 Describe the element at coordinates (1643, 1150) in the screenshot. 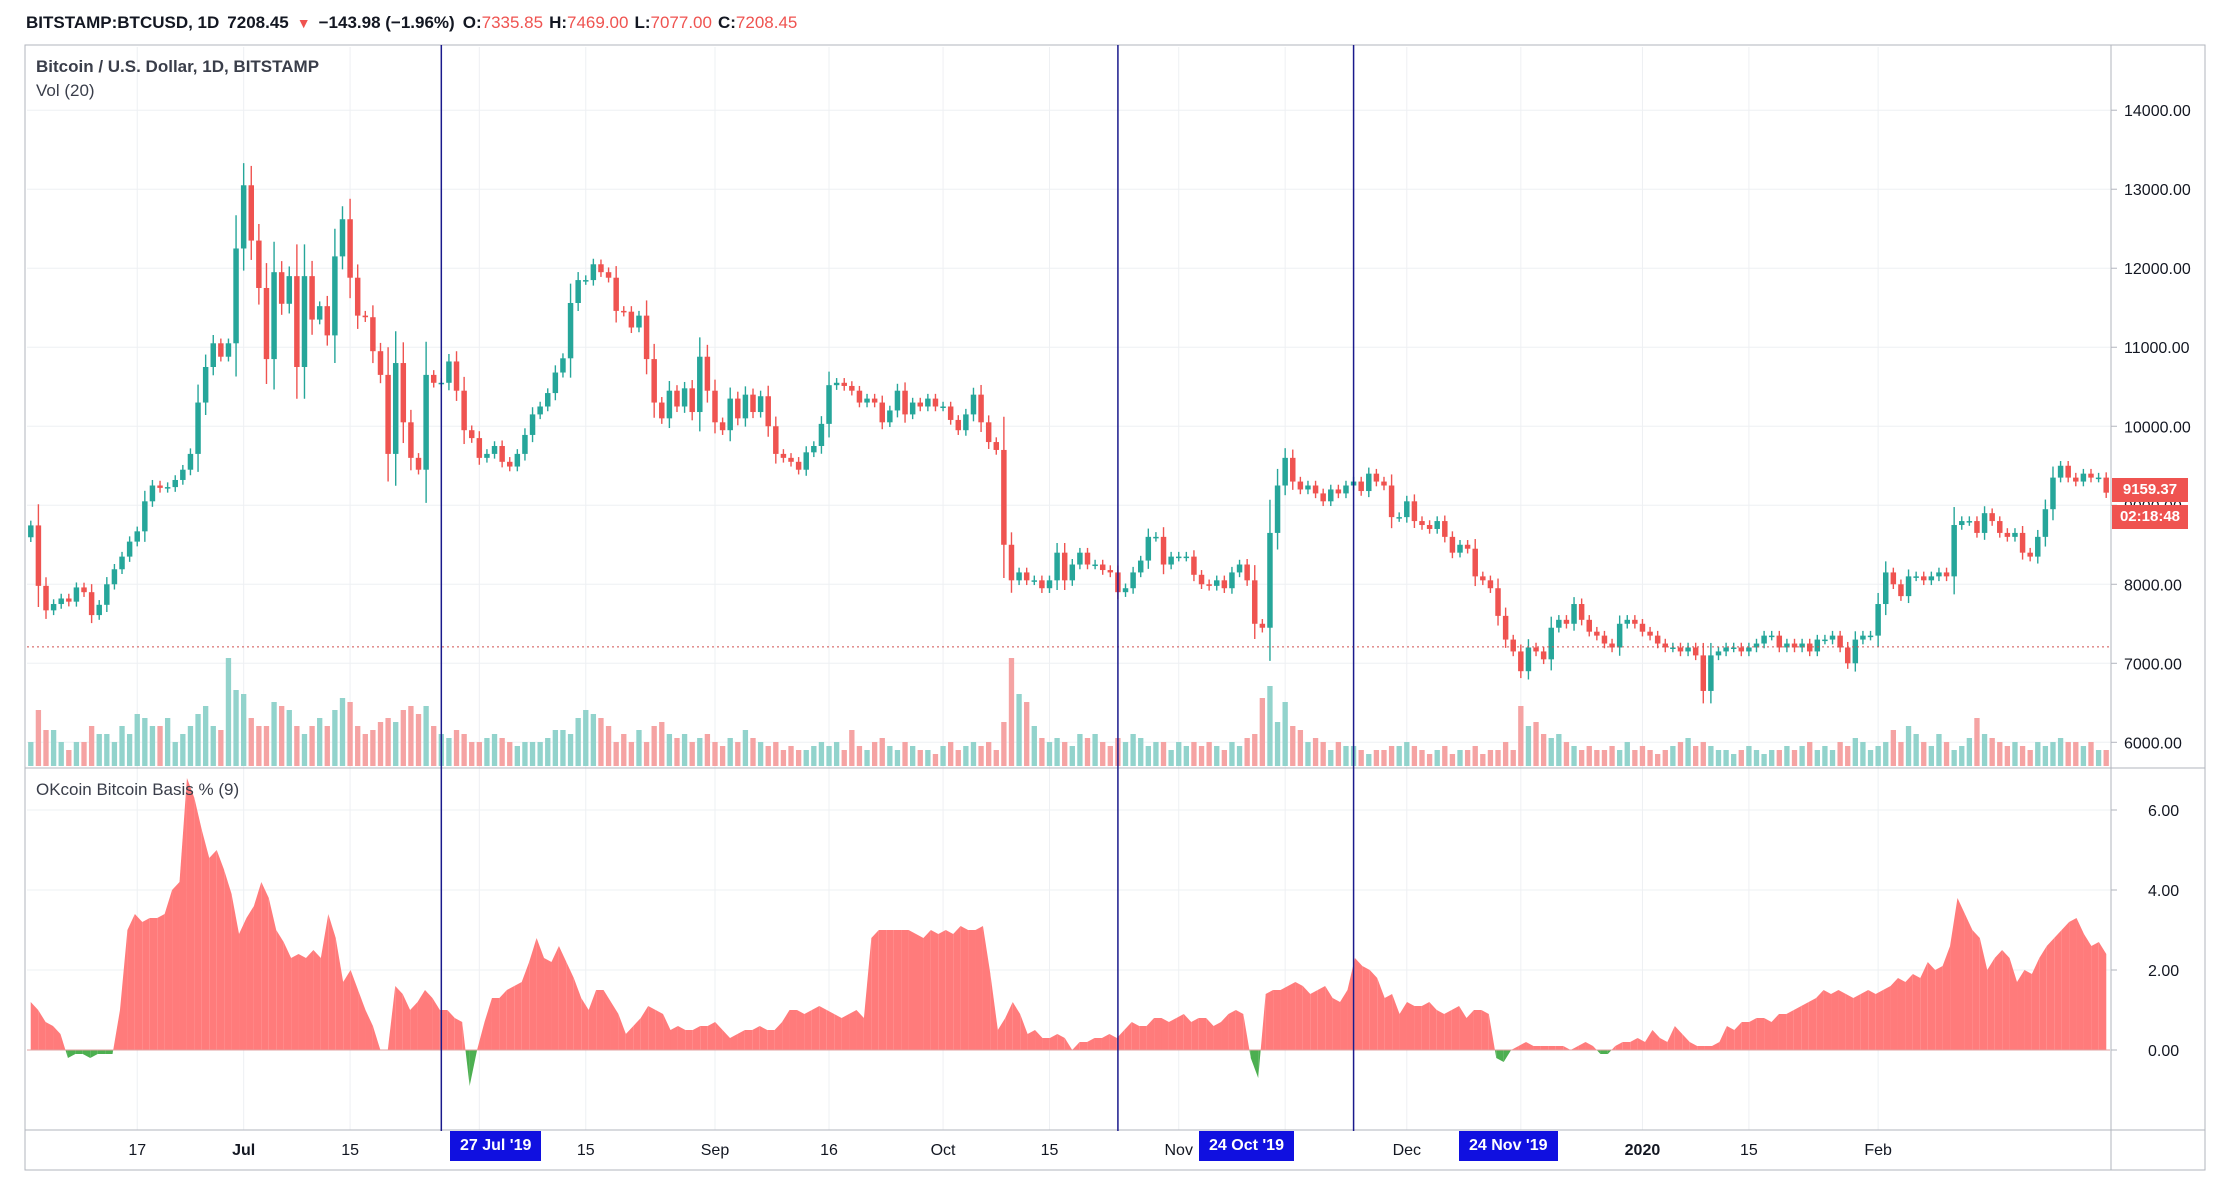

I see `time-tick-label: 2020` at that location.